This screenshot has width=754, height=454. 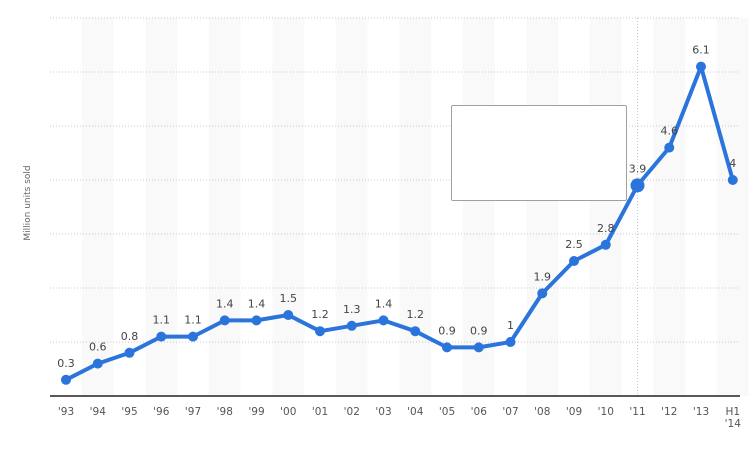 What do you see at coordinates (415, 412) in the screenshot?
I see `x-tick-label: '04` at bounding box center [415, 412].